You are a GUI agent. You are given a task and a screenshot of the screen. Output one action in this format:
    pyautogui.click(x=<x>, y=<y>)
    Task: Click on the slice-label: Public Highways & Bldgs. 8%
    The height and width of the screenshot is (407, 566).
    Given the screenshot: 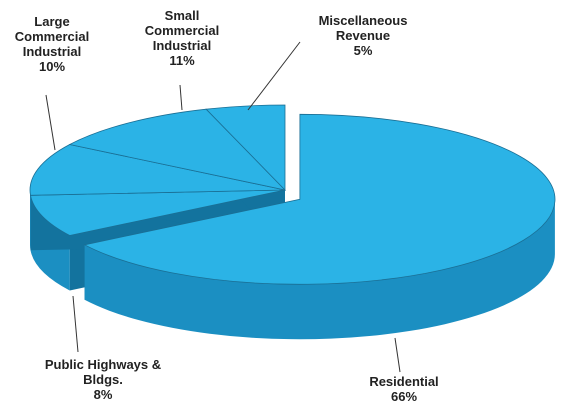 What is the action you would take?
    pyautogui.click(x=103, y=379)
    